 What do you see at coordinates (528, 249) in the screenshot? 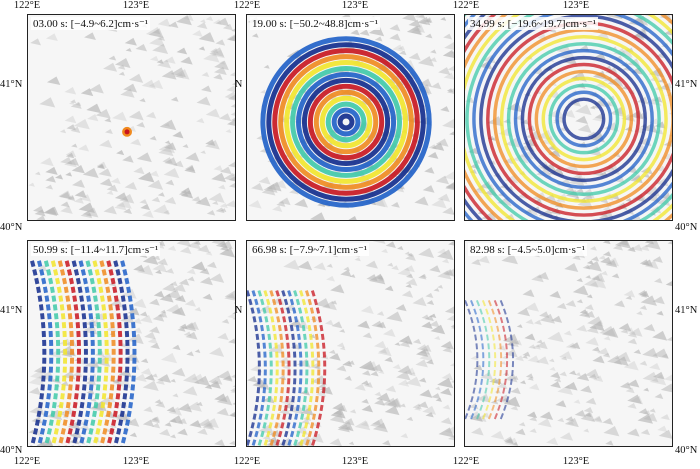
I see `panel-label: 82.98 s: [−4.5~5.0]cm·s⁻¹` at bounding box center [528, 249].